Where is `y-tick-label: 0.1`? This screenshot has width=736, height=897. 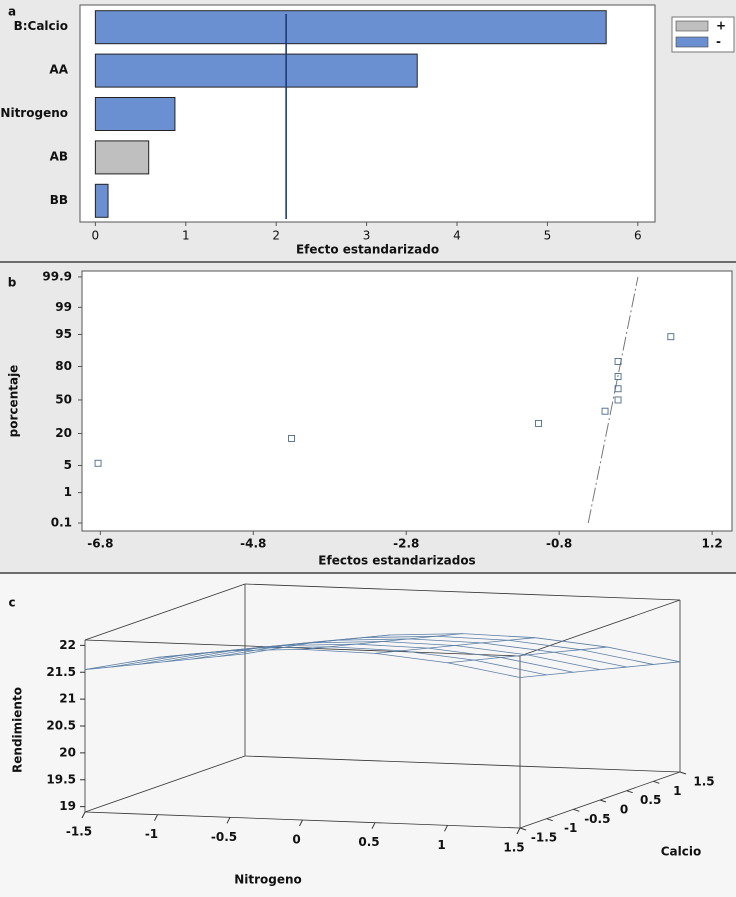
y-tick-label: 0.1 is located at coordinates (61, 523).